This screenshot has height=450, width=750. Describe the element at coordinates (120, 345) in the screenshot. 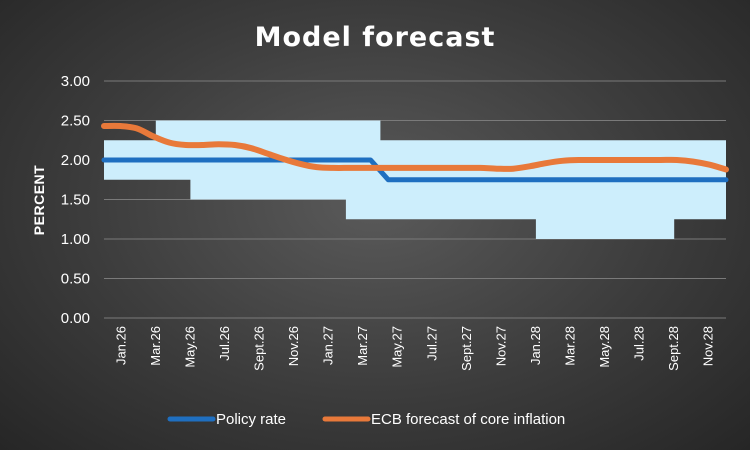

I see `x-tick-label: Jan.26` at that location.